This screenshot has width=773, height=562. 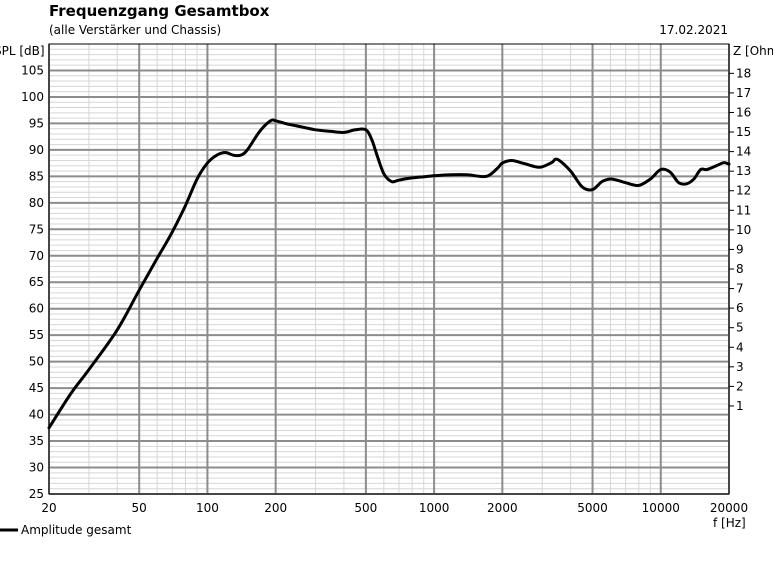 What do you see at coordinates (743, 191) in the screenshot?
I see `y2-tick-label: 12` at bounding box center [743, 191].